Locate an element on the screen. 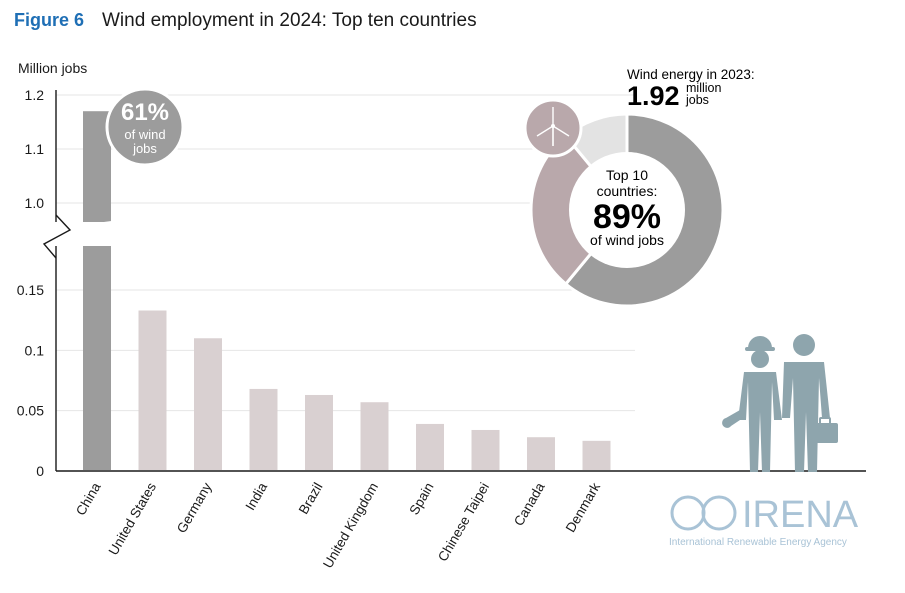 This screenshot has height=593, width=905. wind-turbine-icon is located at coordinates (553, 128).